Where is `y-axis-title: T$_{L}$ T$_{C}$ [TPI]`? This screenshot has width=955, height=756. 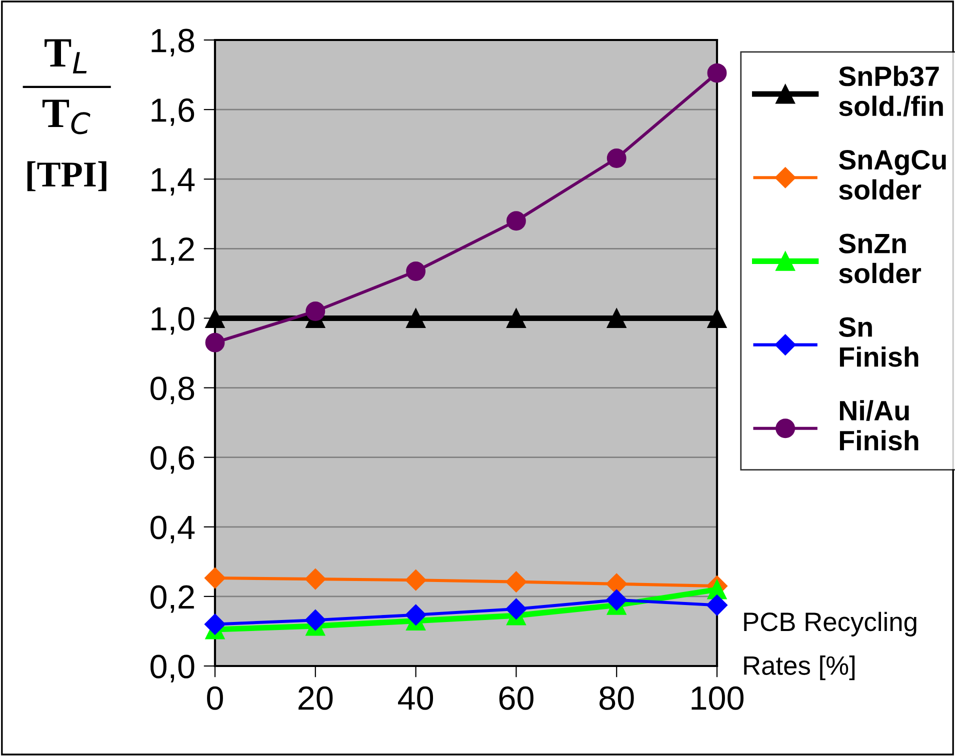 y-axis-title: T$_{L}$ T$_{C}$ [TPI] is located at coordinates (66, 115).